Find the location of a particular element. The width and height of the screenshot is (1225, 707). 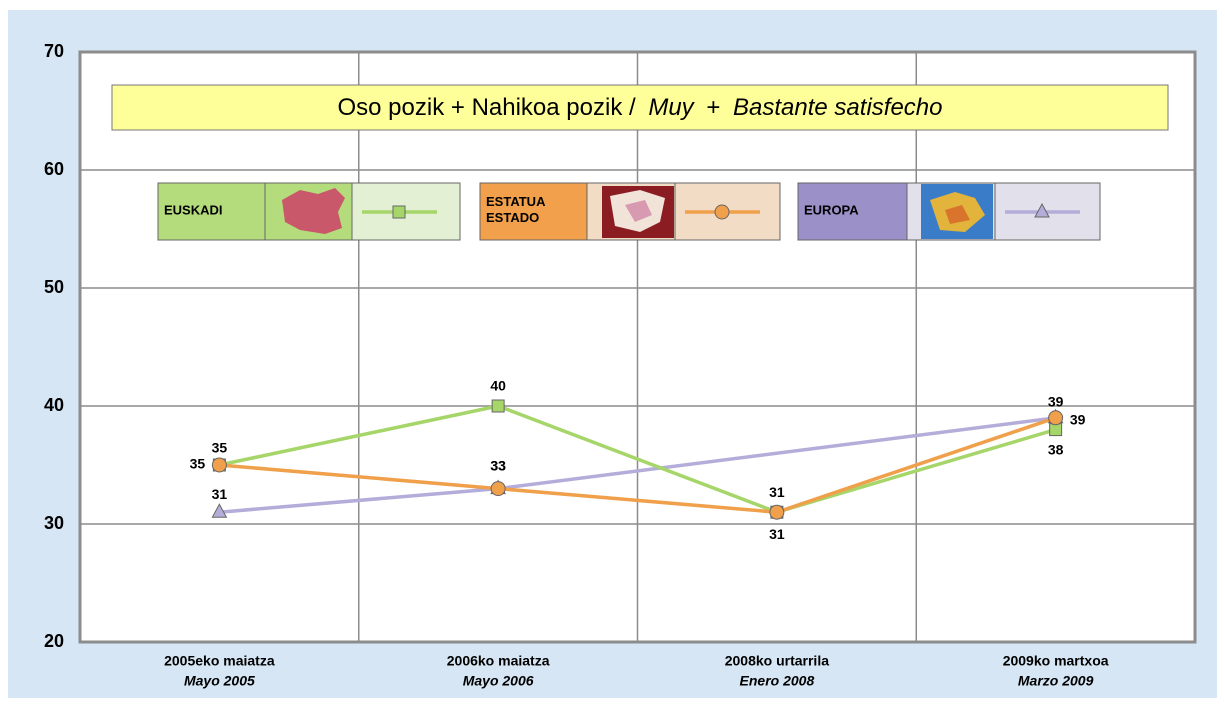

legend-label-line: ESTADO is located at coordinates (512, 217).